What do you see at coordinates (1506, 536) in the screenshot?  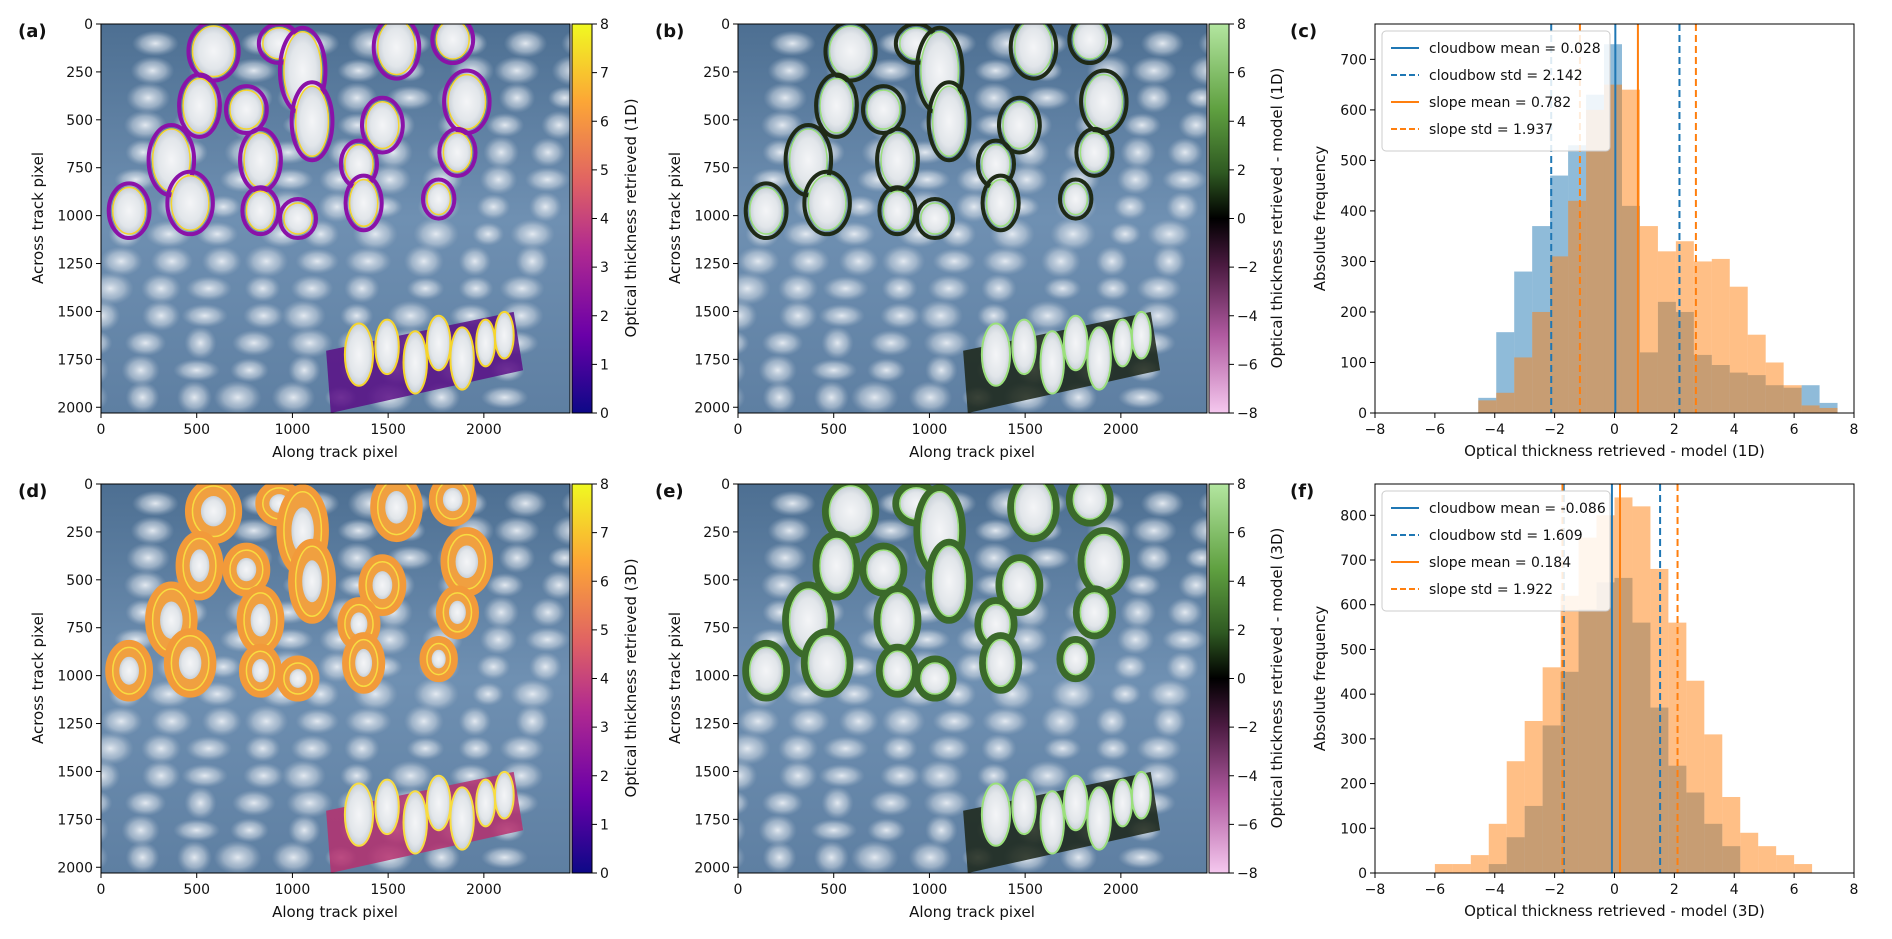 I see `legend-entry: cloudbow std = 1.609` at bounding box center [1506, 536].